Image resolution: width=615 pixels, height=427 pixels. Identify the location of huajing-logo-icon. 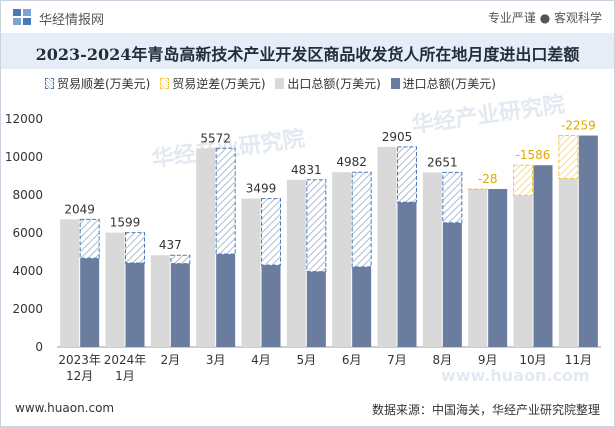
(22, 17).